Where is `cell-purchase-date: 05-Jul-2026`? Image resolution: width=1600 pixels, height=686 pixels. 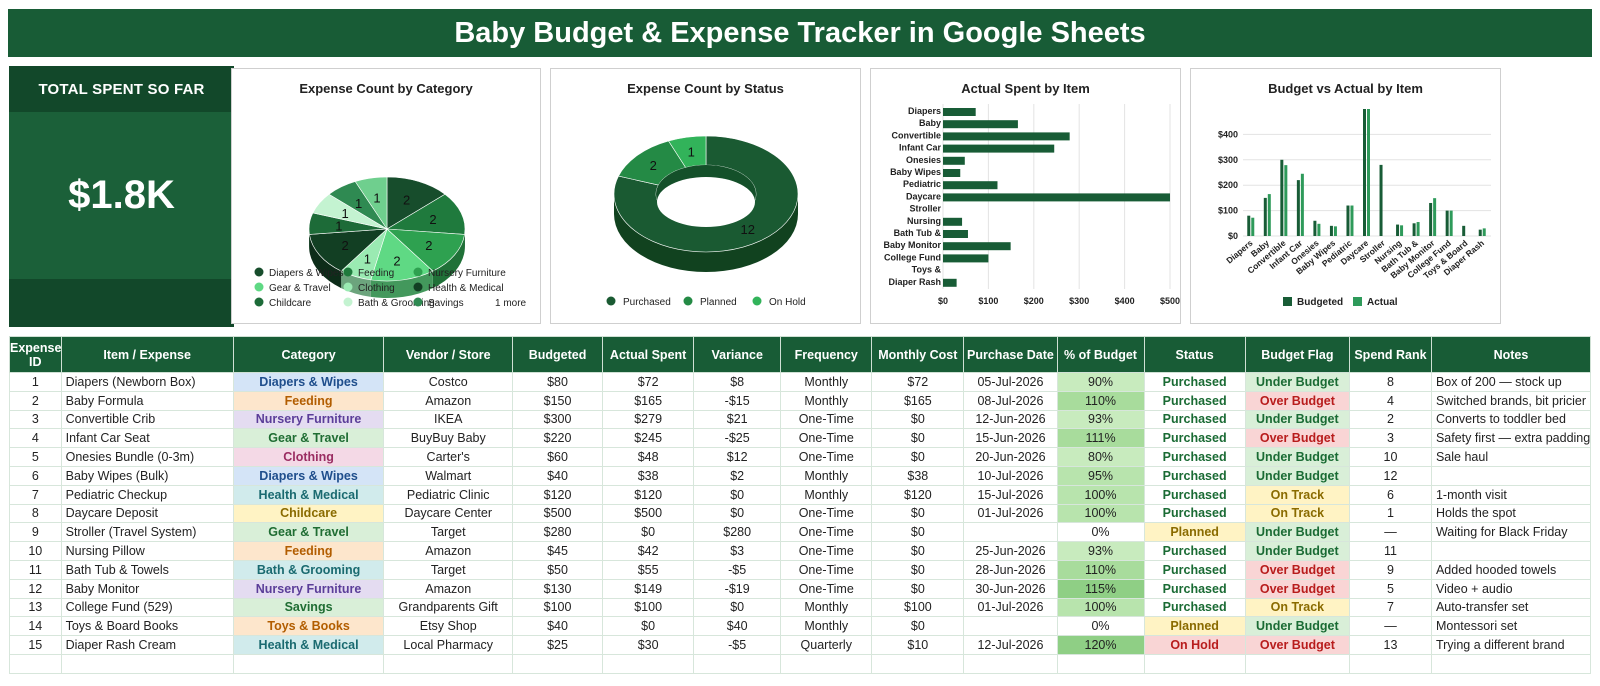
cell-purchase-date: 05-Jul-2026 is located at coordinates (1010, 382).